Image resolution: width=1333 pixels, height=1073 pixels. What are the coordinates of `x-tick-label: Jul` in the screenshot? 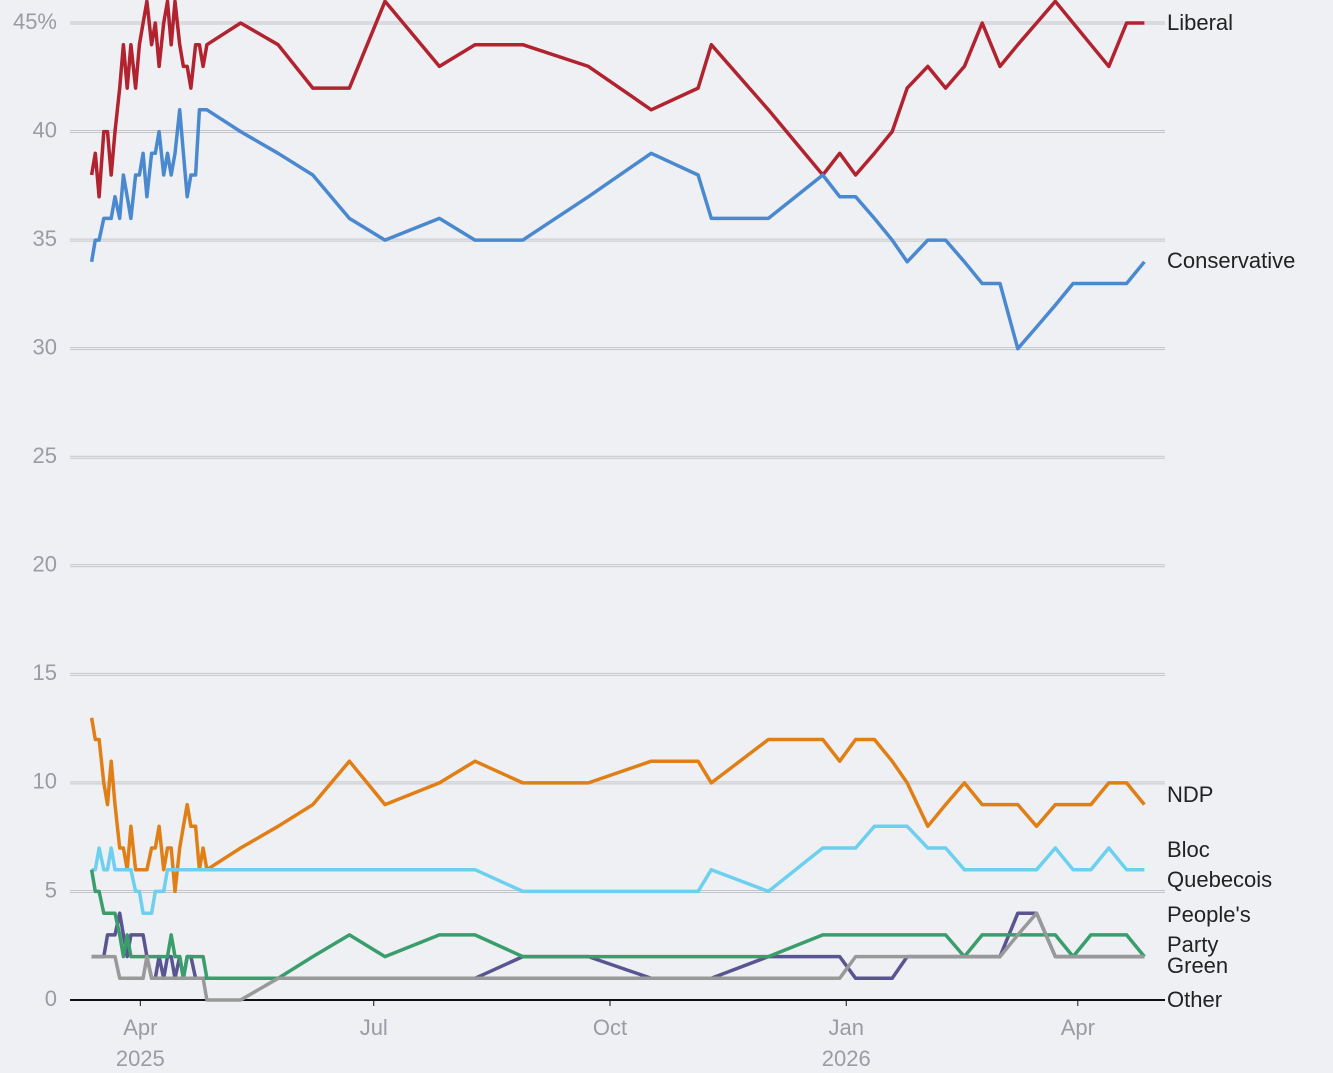 It's located at (374, 1027).